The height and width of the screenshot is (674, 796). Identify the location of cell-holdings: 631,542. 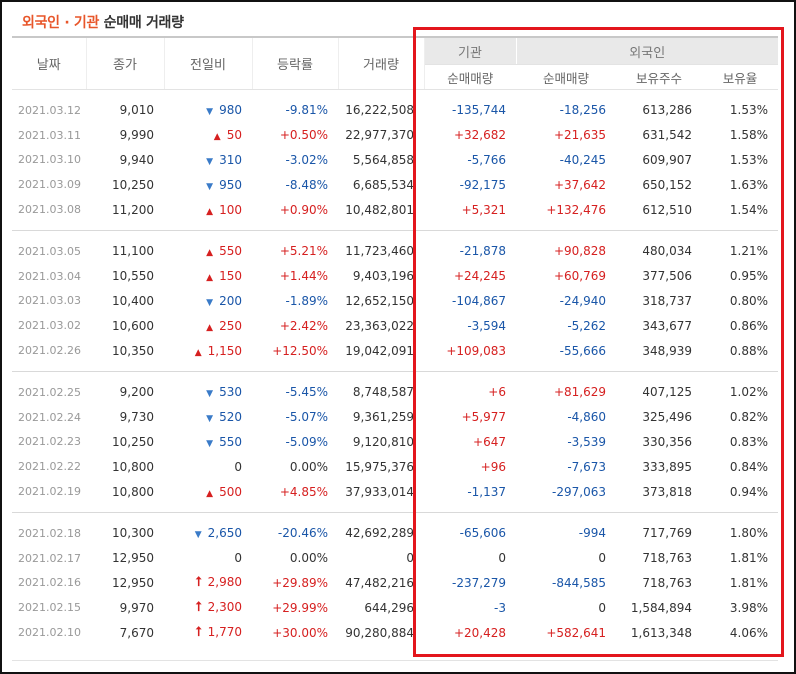
(667, 135).